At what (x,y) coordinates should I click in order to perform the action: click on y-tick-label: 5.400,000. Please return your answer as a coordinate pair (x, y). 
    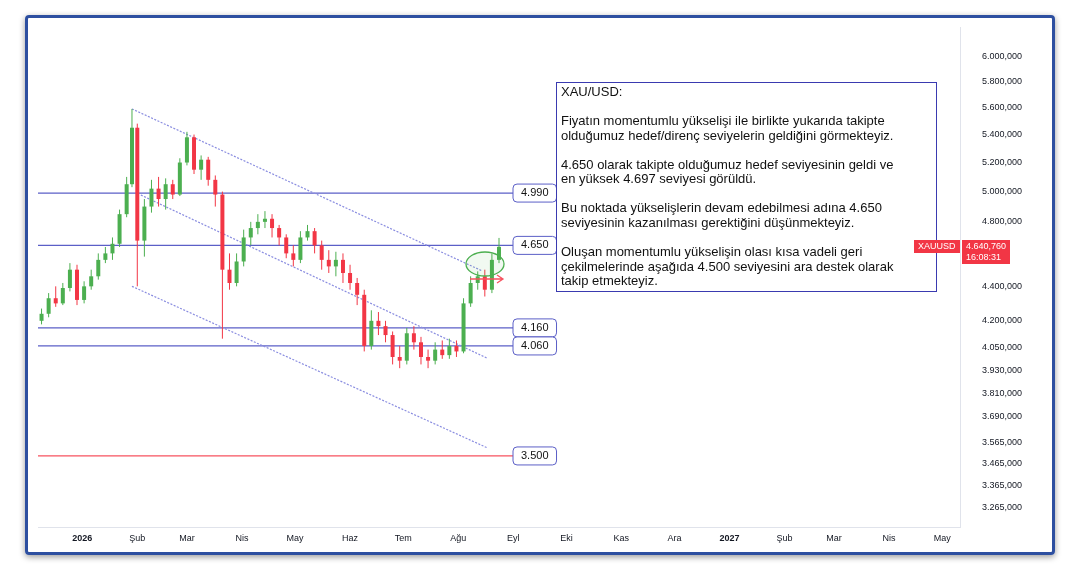
    Looking at the image, I should click on (1002, 134).